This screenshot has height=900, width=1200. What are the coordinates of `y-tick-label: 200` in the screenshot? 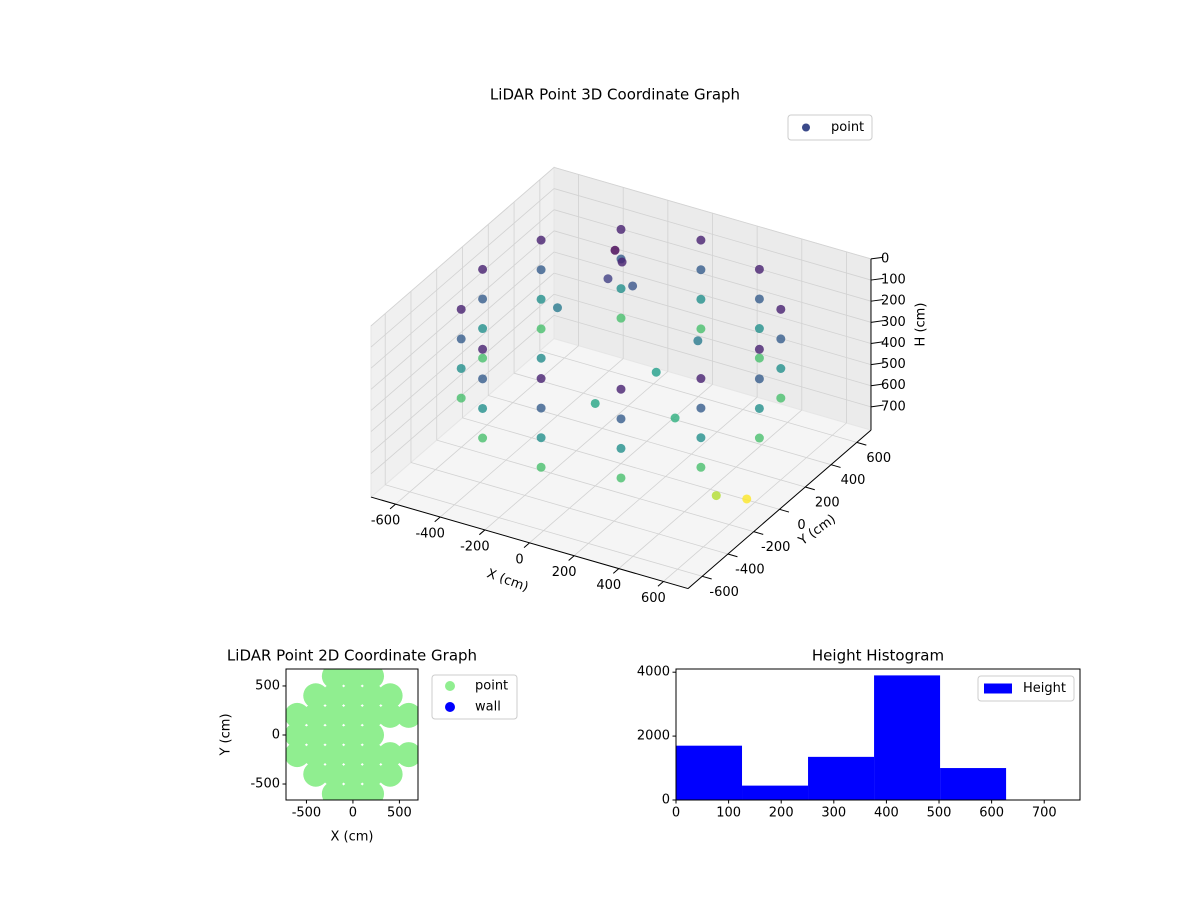 It's located at (827, 503).